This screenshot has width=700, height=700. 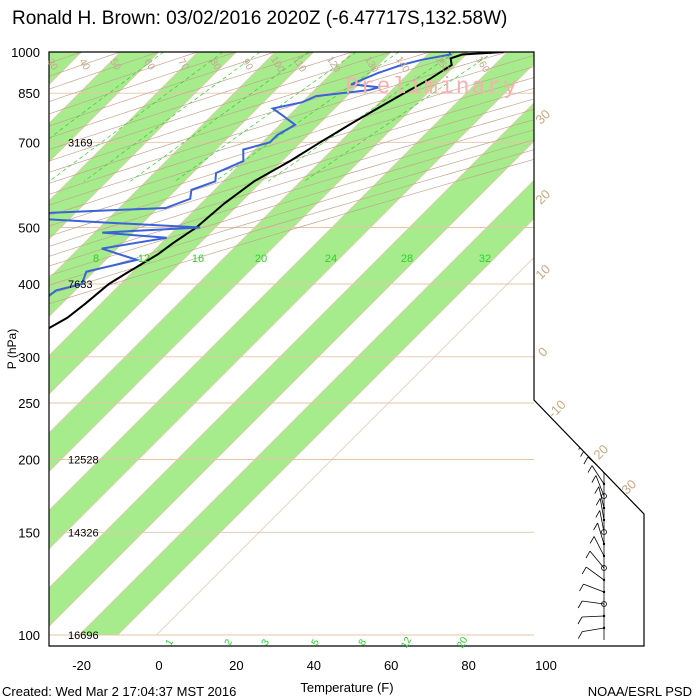 What do you see at coordinates (542, 116) in the screenshot?
I see `skew-label: 30` at bounding box center [542, 116].